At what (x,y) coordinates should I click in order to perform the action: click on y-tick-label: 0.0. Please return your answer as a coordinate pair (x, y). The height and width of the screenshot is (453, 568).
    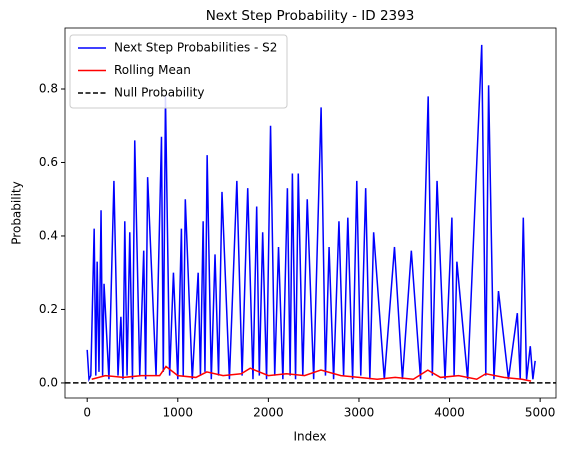
    Looking at the image, I should click on (48, 382).